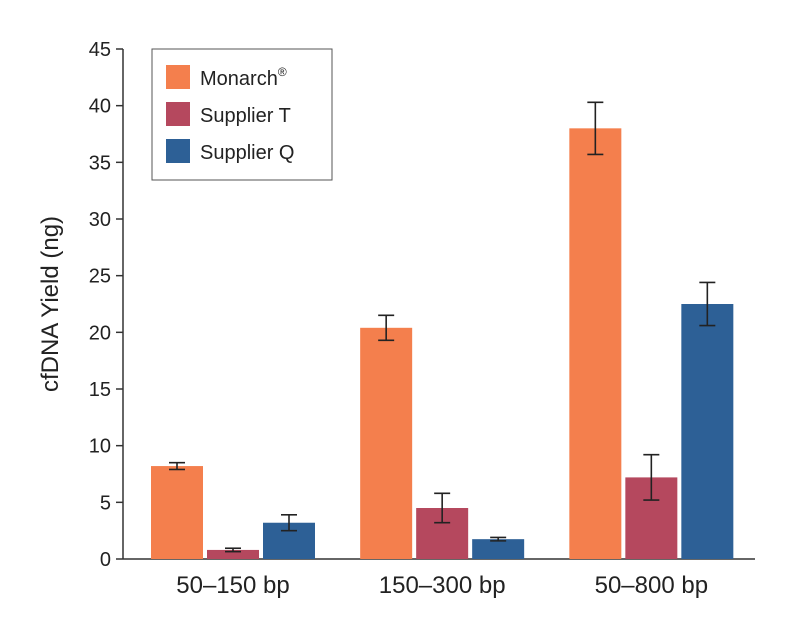  I want to click on y-axis-title: cfDNA Yield (ng), so click(50, 304).